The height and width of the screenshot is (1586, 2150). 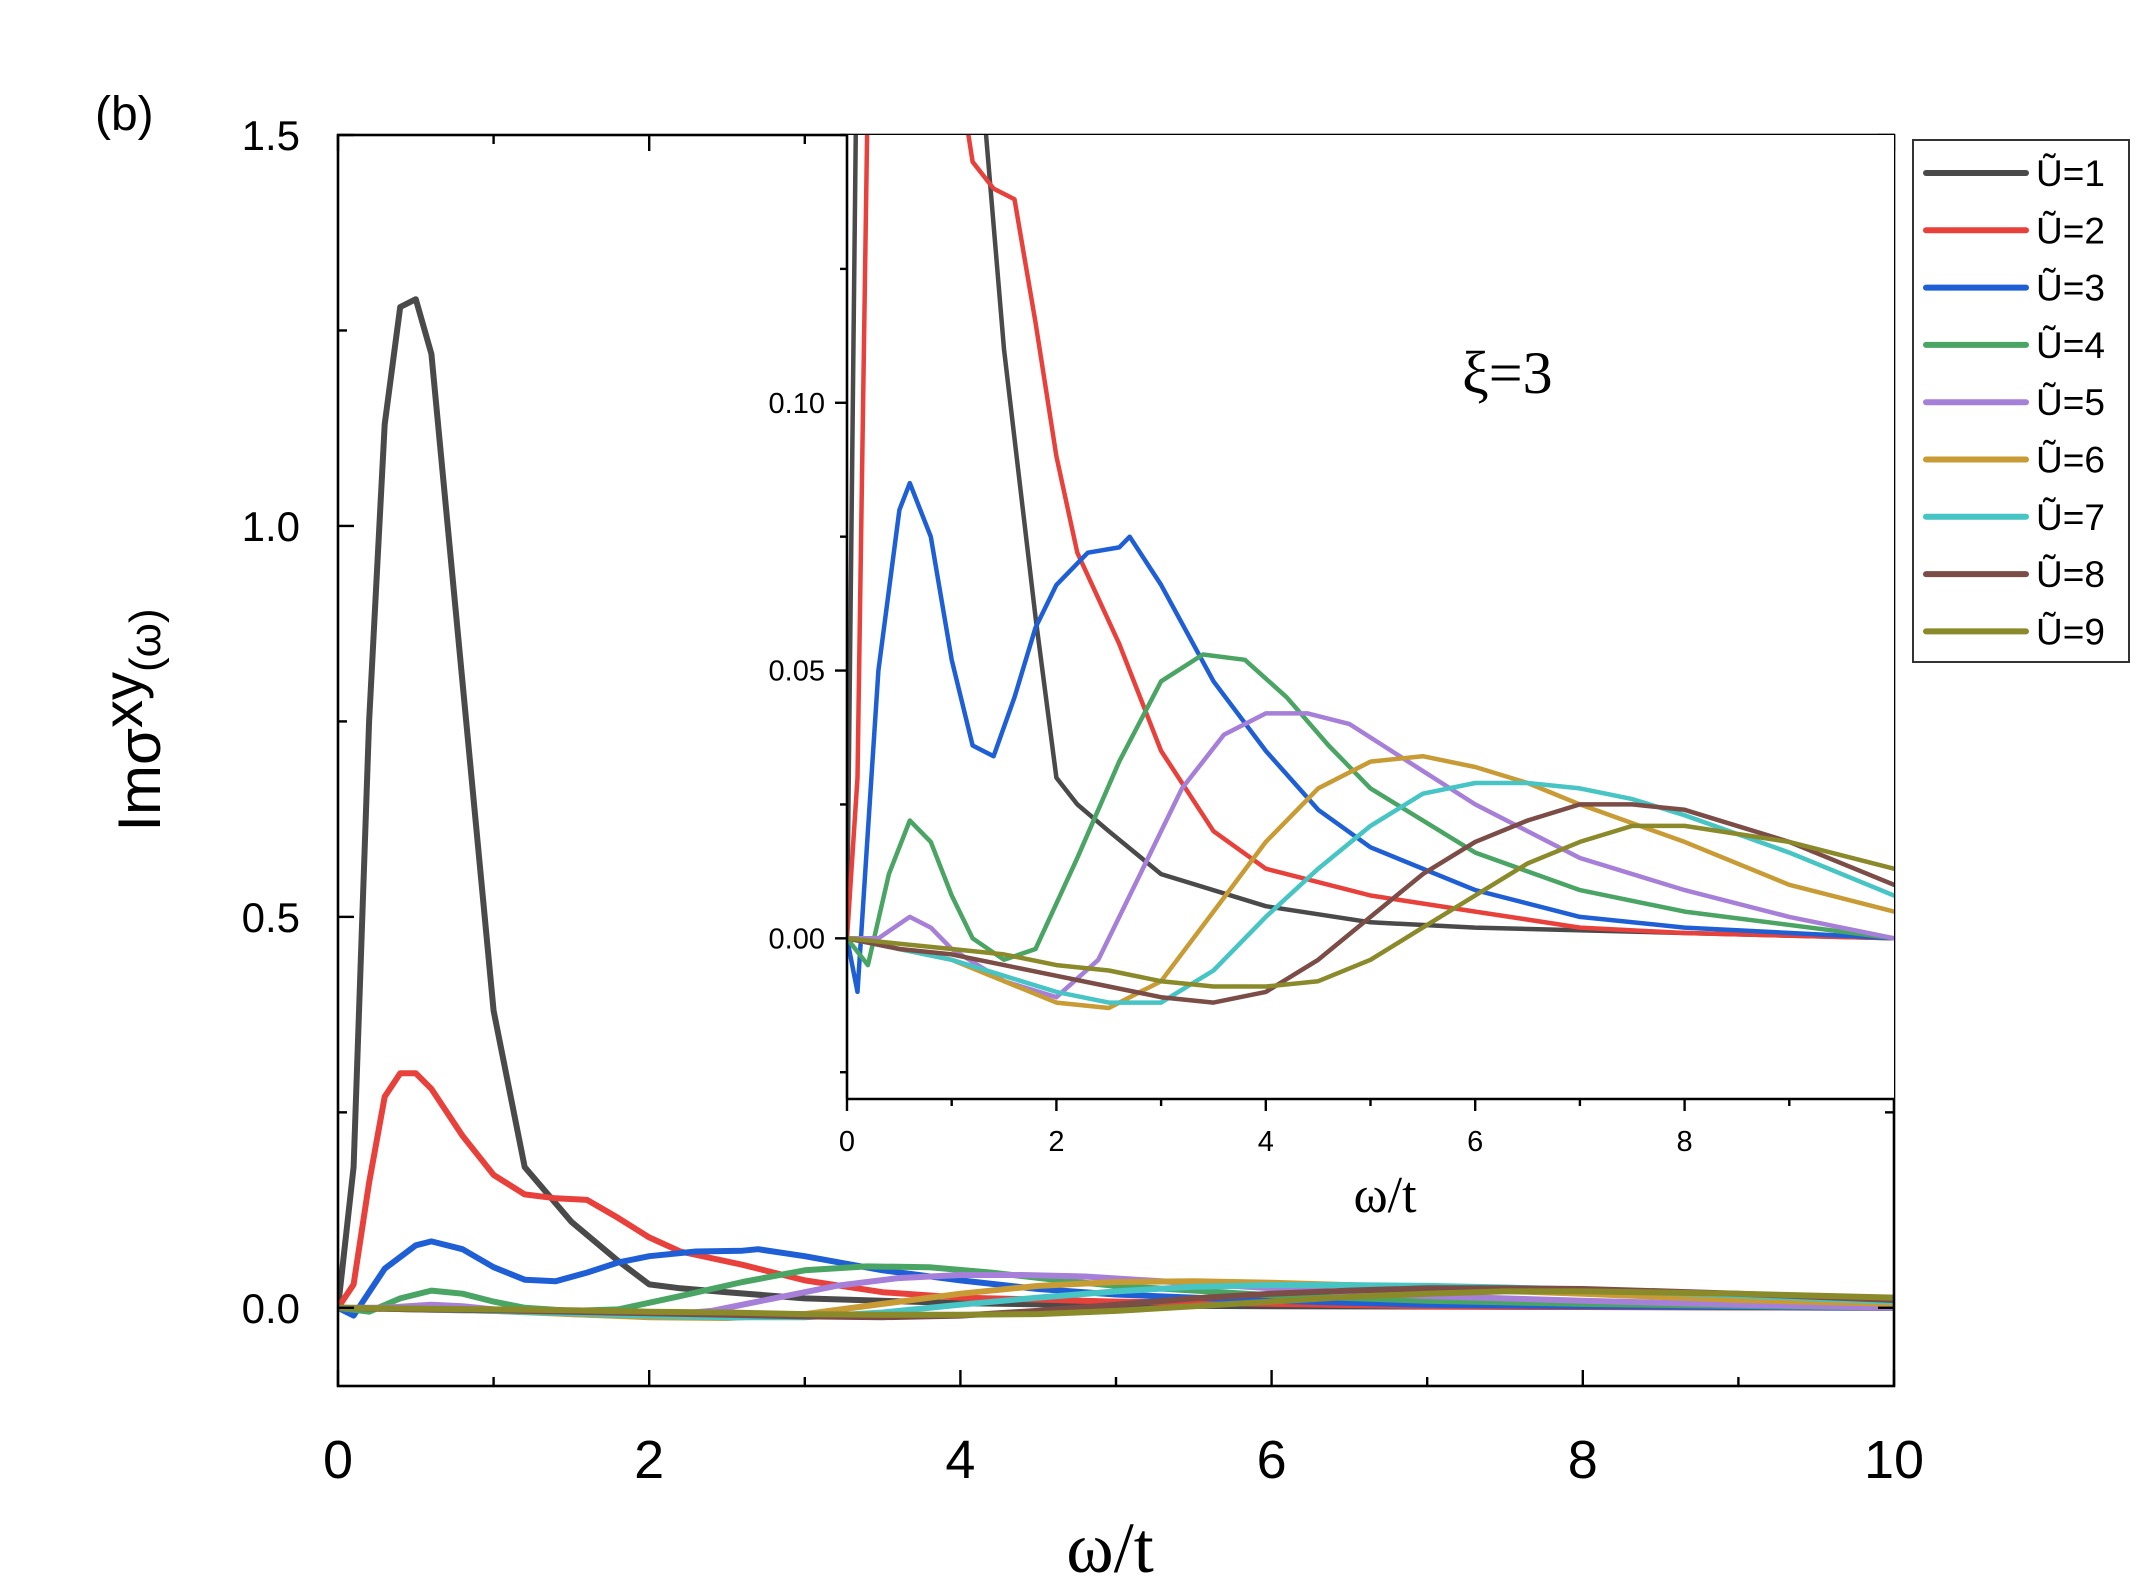 I want to click on main-xtick-label: 4, so click(x=960, y=1460).